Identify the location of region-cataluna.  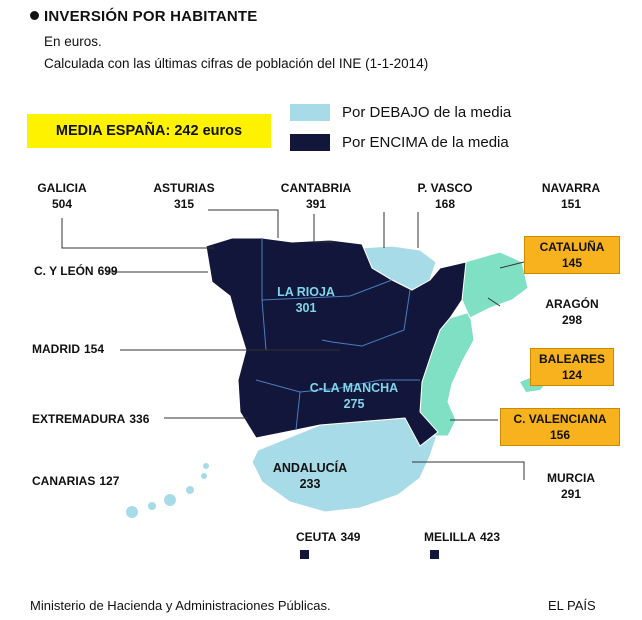
(495, 285).